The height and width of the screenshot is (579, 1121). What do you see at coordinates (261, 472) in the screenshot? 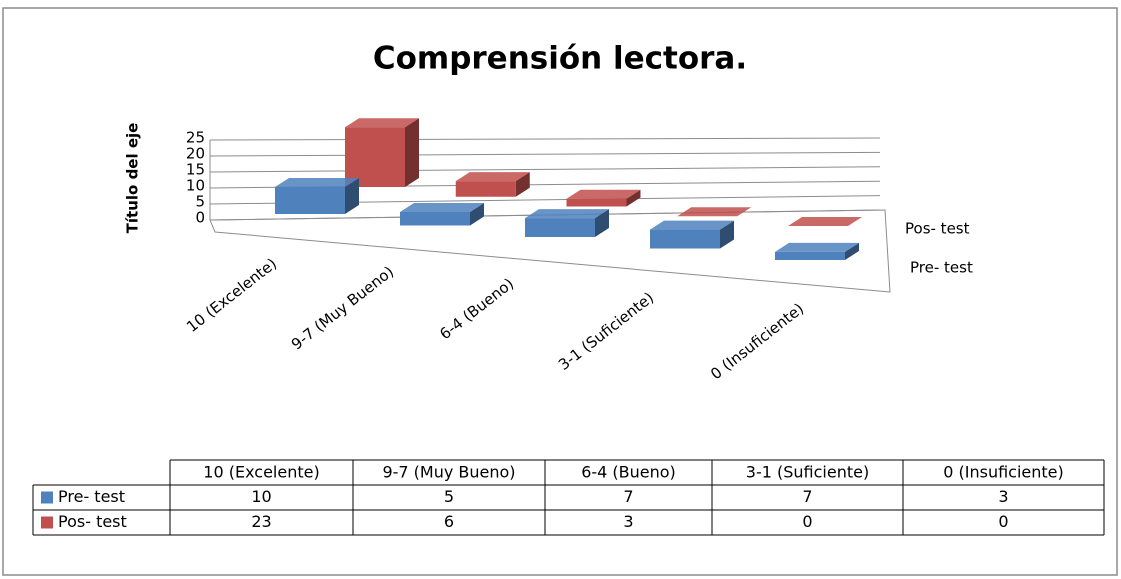
I see `table-header: 10 (Excelente)` at bounding box center [261, 472].